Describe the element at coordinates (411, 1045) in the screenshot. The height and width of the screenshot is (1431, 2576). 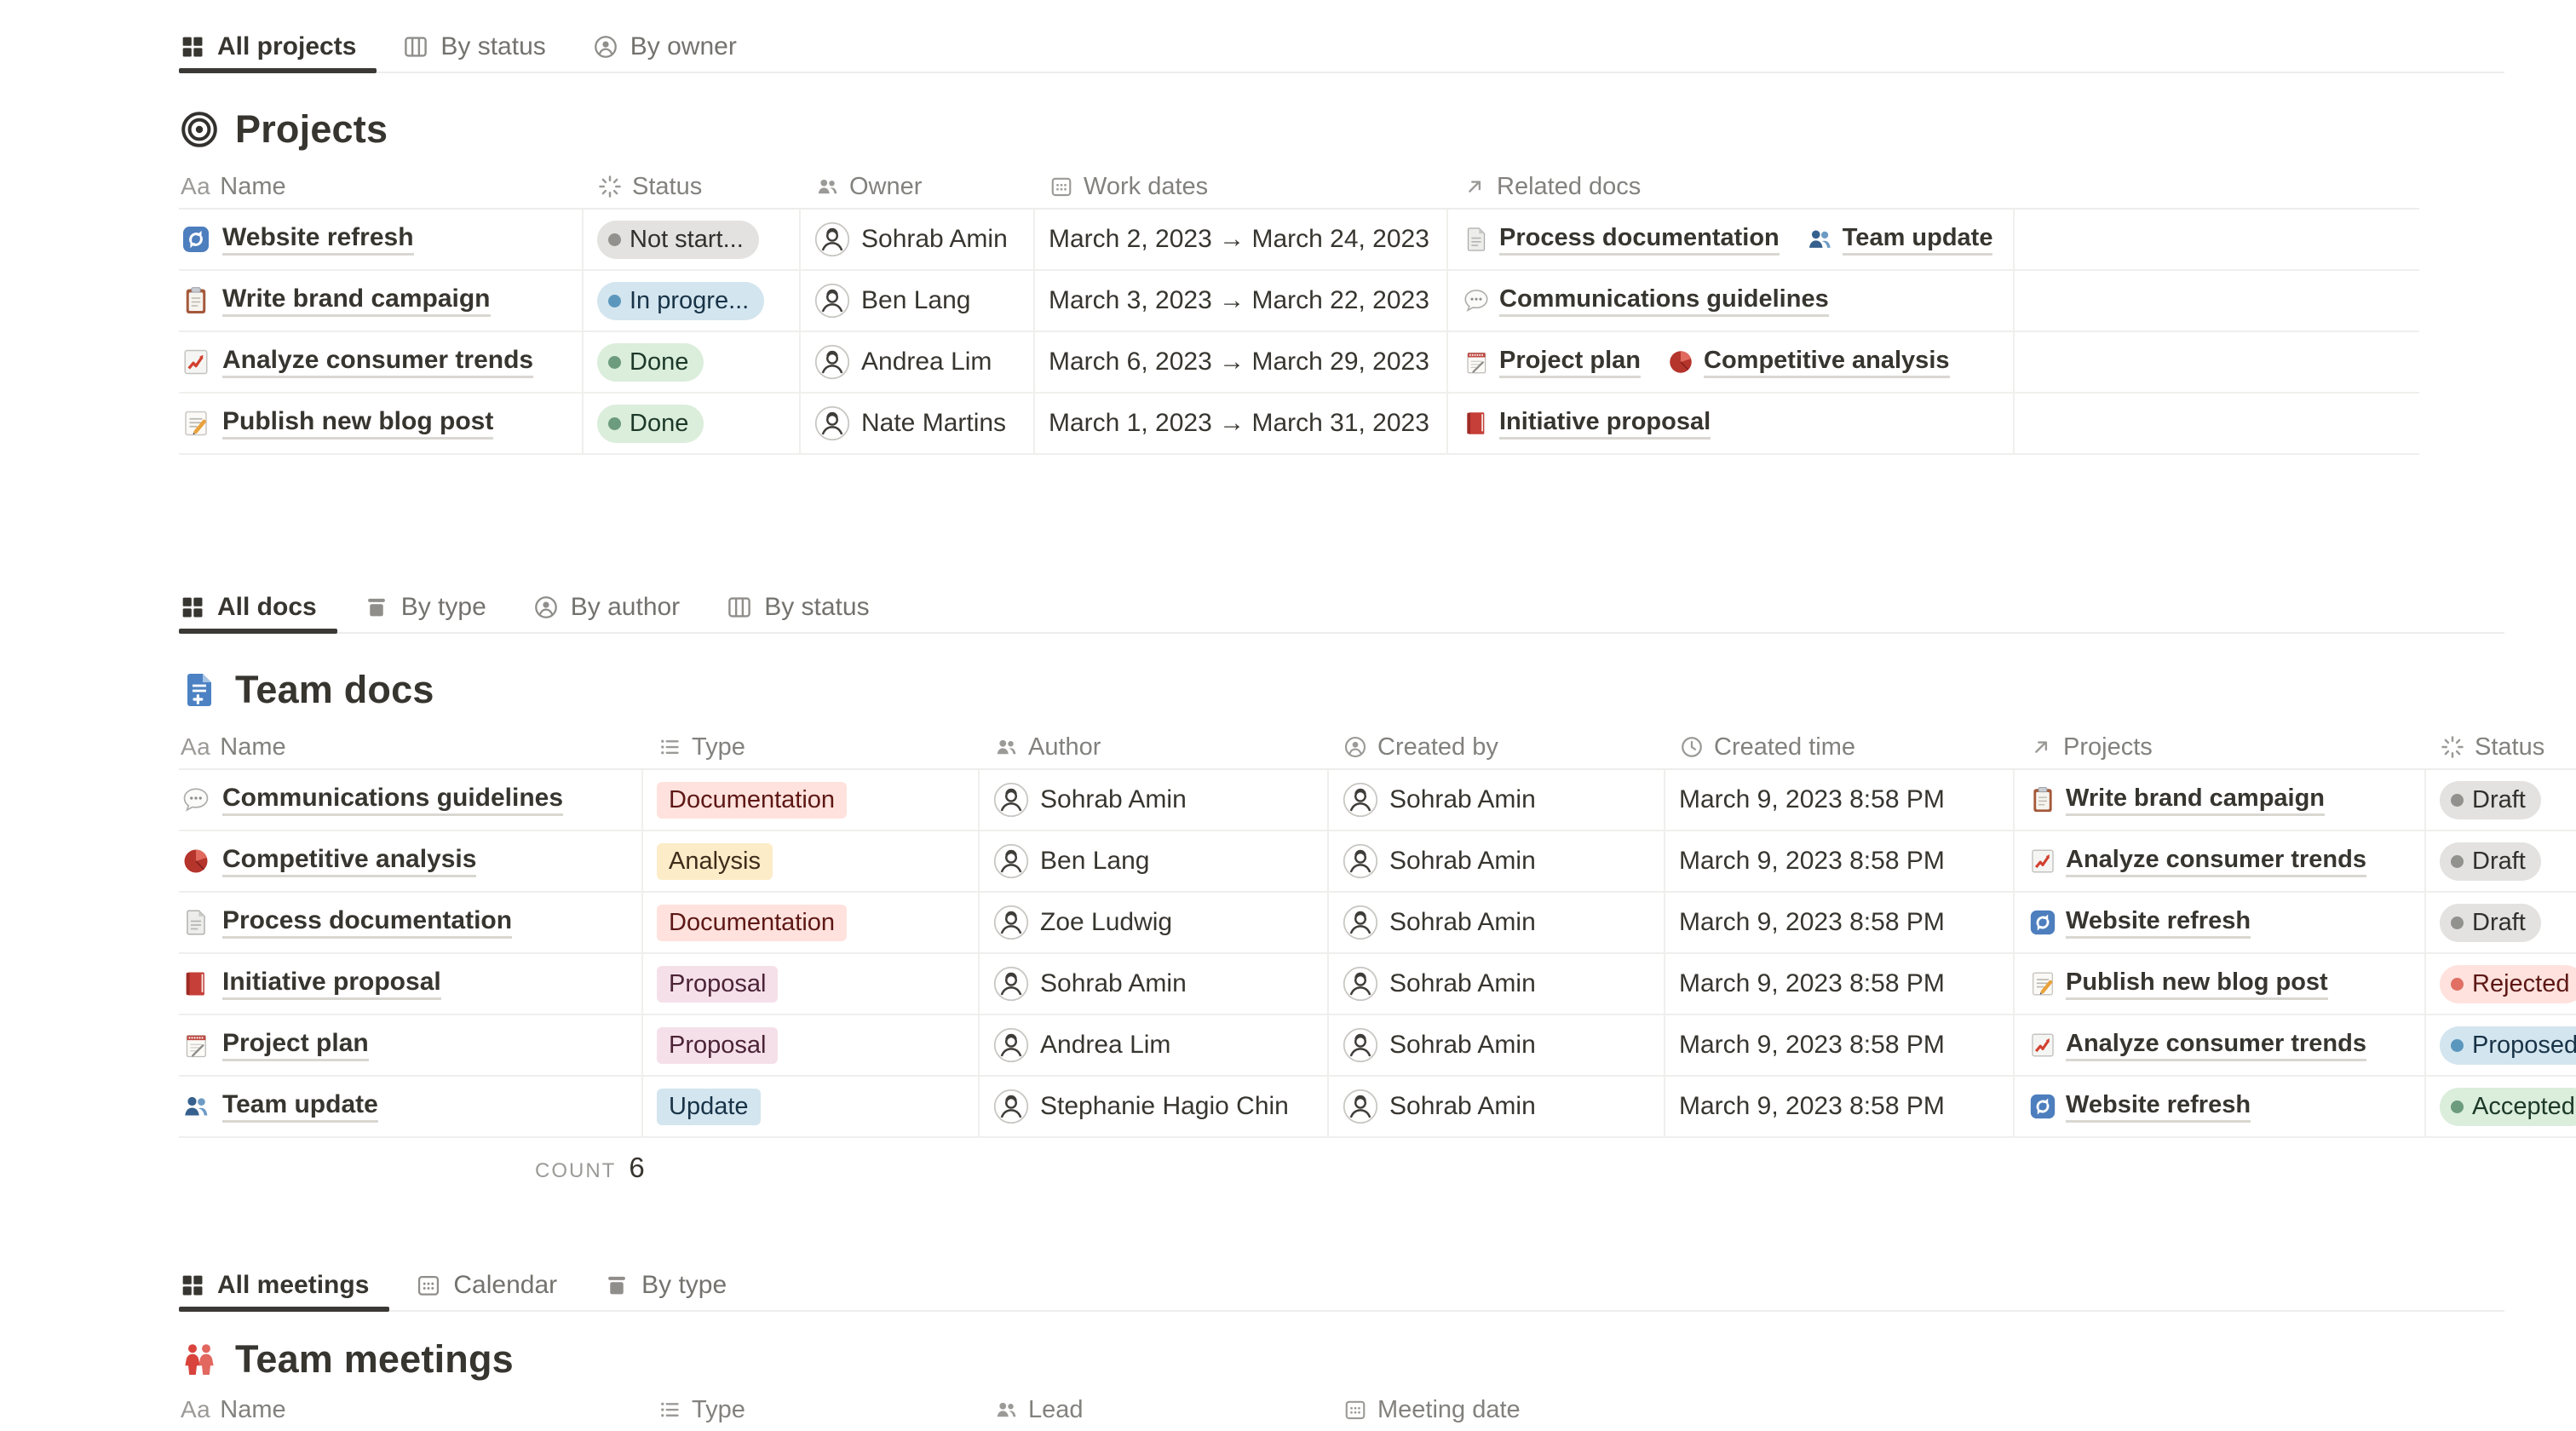
I see `name-cell: Project plan` at that location.